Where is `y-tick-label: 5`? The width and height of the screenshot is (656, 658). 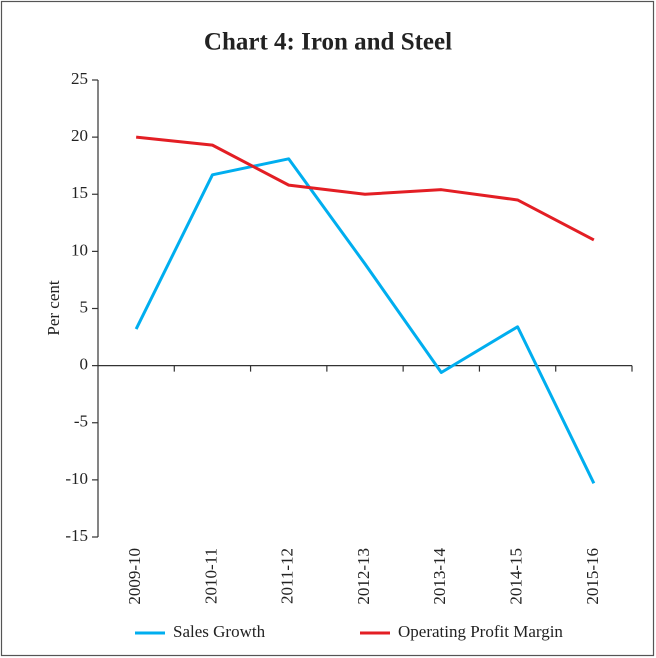
y-tick-label: 5 is located at coordinates (84, 306).